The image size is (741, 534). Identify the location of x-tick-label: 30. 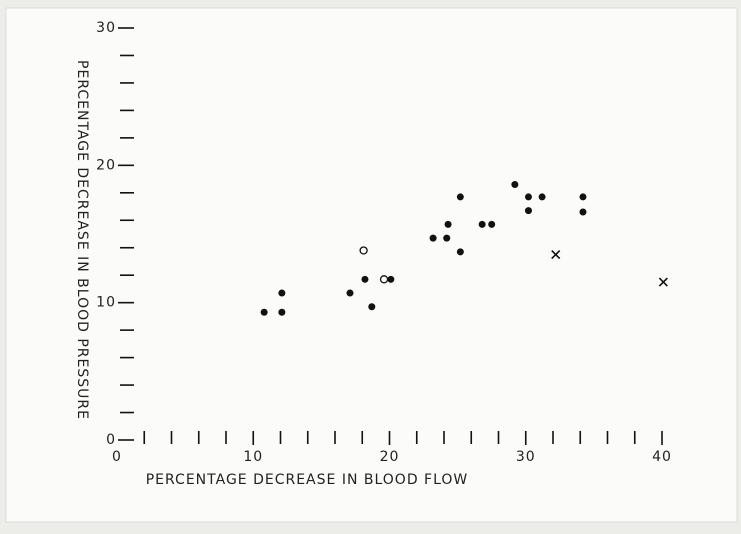
(526, 457).